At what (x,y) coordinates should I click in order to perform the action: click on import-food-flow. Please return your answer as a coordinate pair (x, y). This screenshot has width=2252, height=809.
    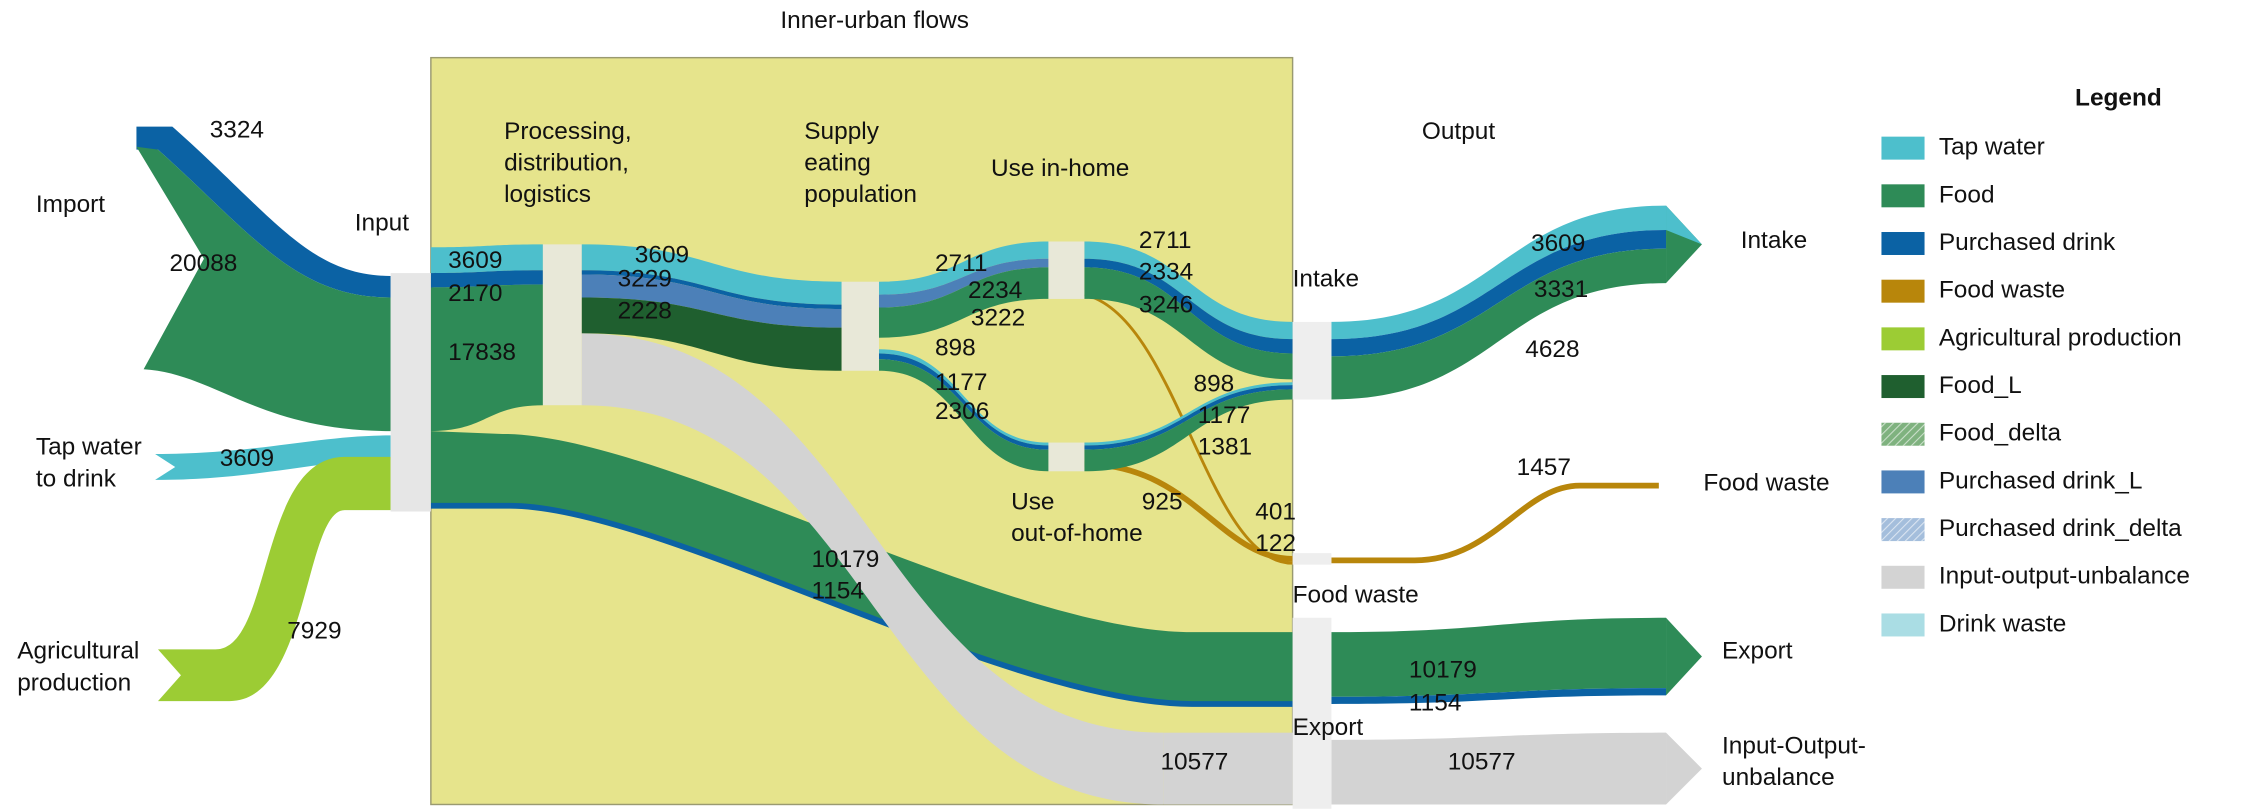
    Looking at the image, I should click on (263, 289).